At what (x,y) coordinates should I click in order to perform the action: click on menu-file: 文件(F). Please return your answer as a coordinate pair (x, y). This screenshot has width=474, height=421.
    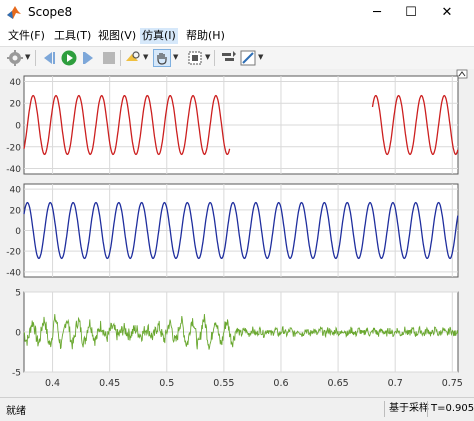
    Looking at the image, I should click on (26, 35).